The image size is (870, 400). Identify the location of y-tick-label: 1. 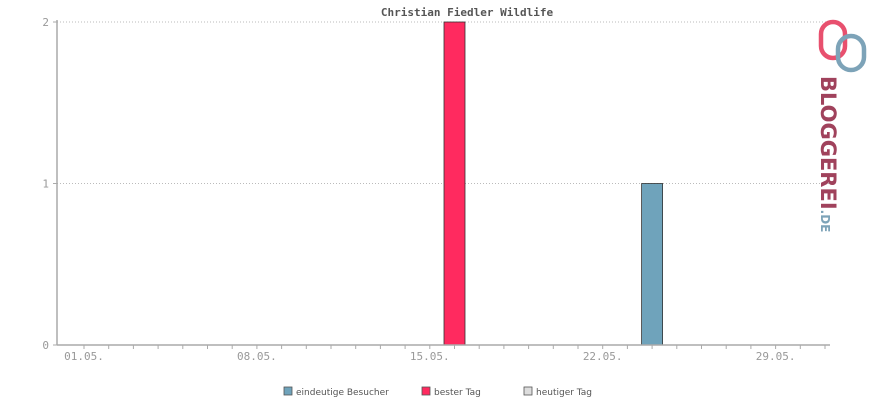
(45, 184).